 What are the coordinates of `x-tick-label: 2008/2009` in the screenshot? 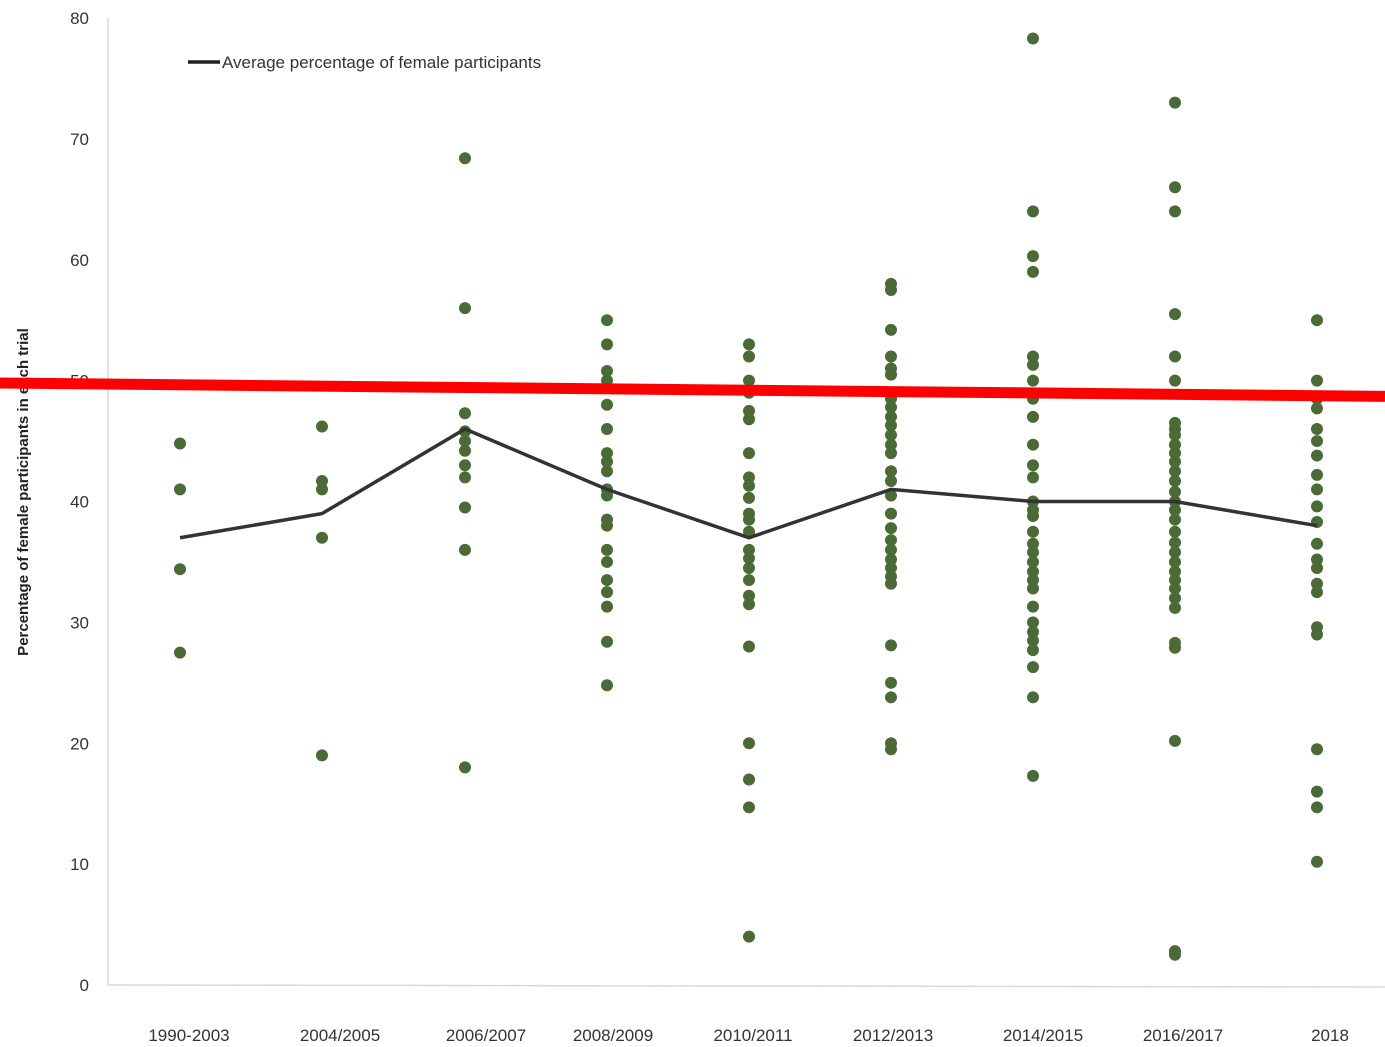 It's located at (613, 1035).